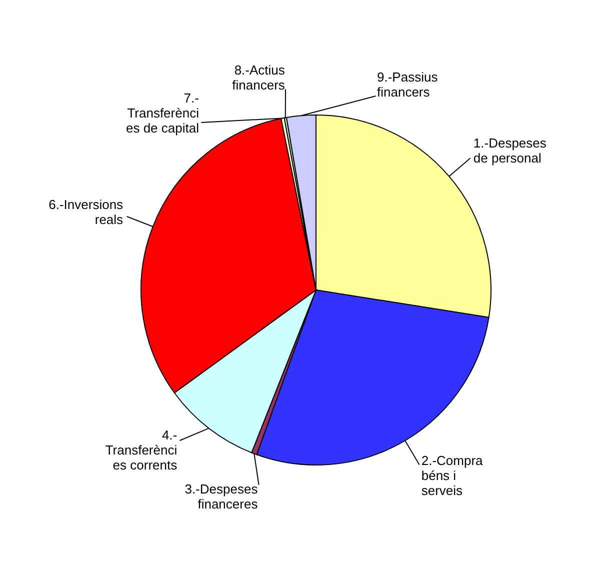 The width and height of the screenshot is (594, 561). Describe the element at coordinates (141, 449) in the screenshot. I see `slice-label: 4.- Transferènci es corrents` at that location.